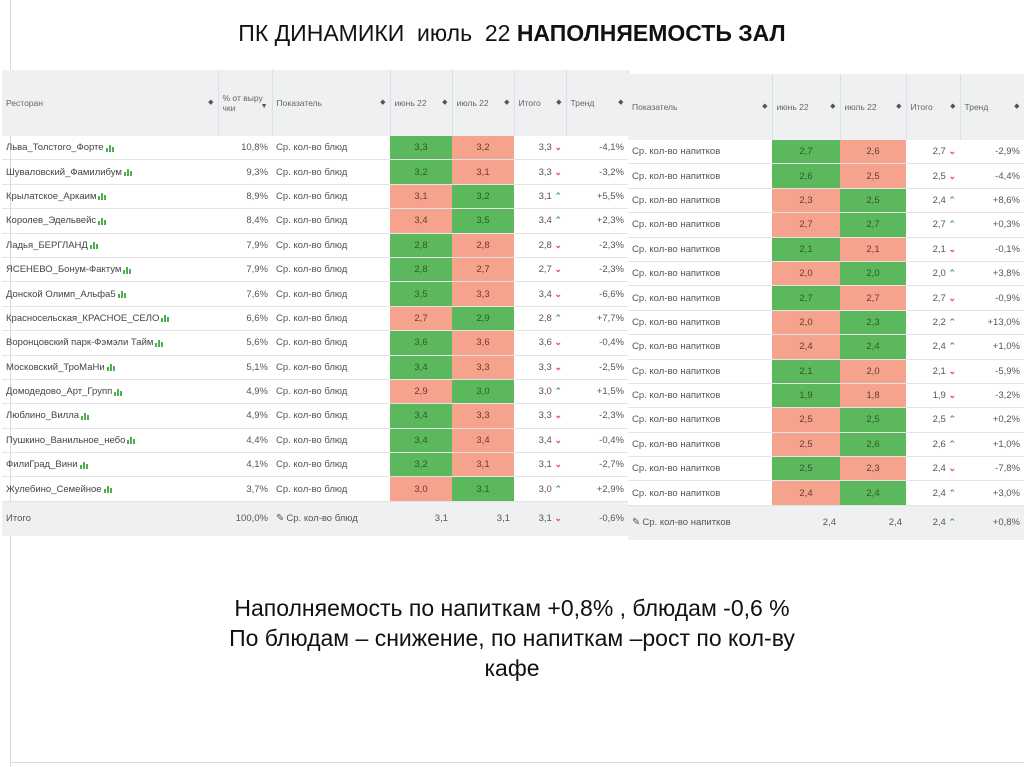 This screenshot has width=1024, height=767. I want to click on table-row: Ср. кол-во напитков 2,1 2,0 2,1 ⌄ -5,9%, so click(826, 371).